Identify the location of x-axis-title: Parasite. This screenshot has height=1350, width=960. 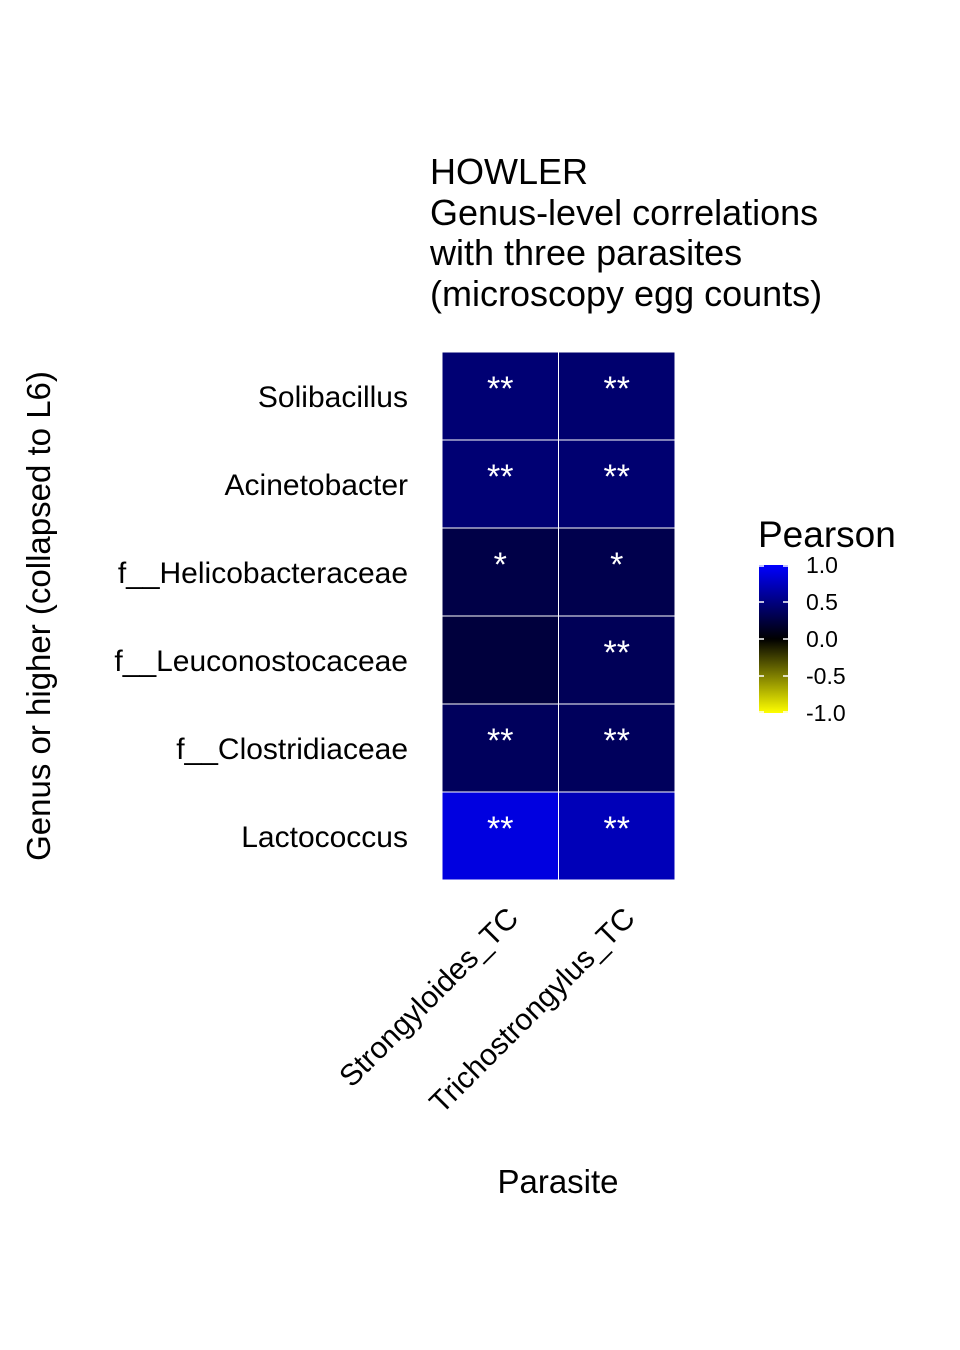
(557, 1181).